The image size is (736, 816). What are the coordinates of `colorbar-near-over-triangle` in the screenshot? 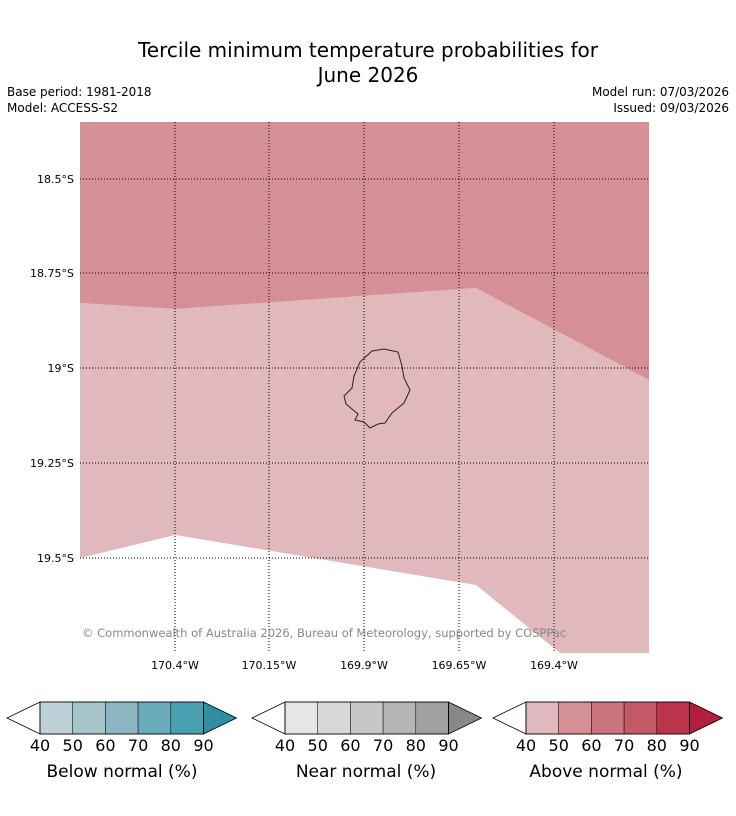 It's located at (465, 718).